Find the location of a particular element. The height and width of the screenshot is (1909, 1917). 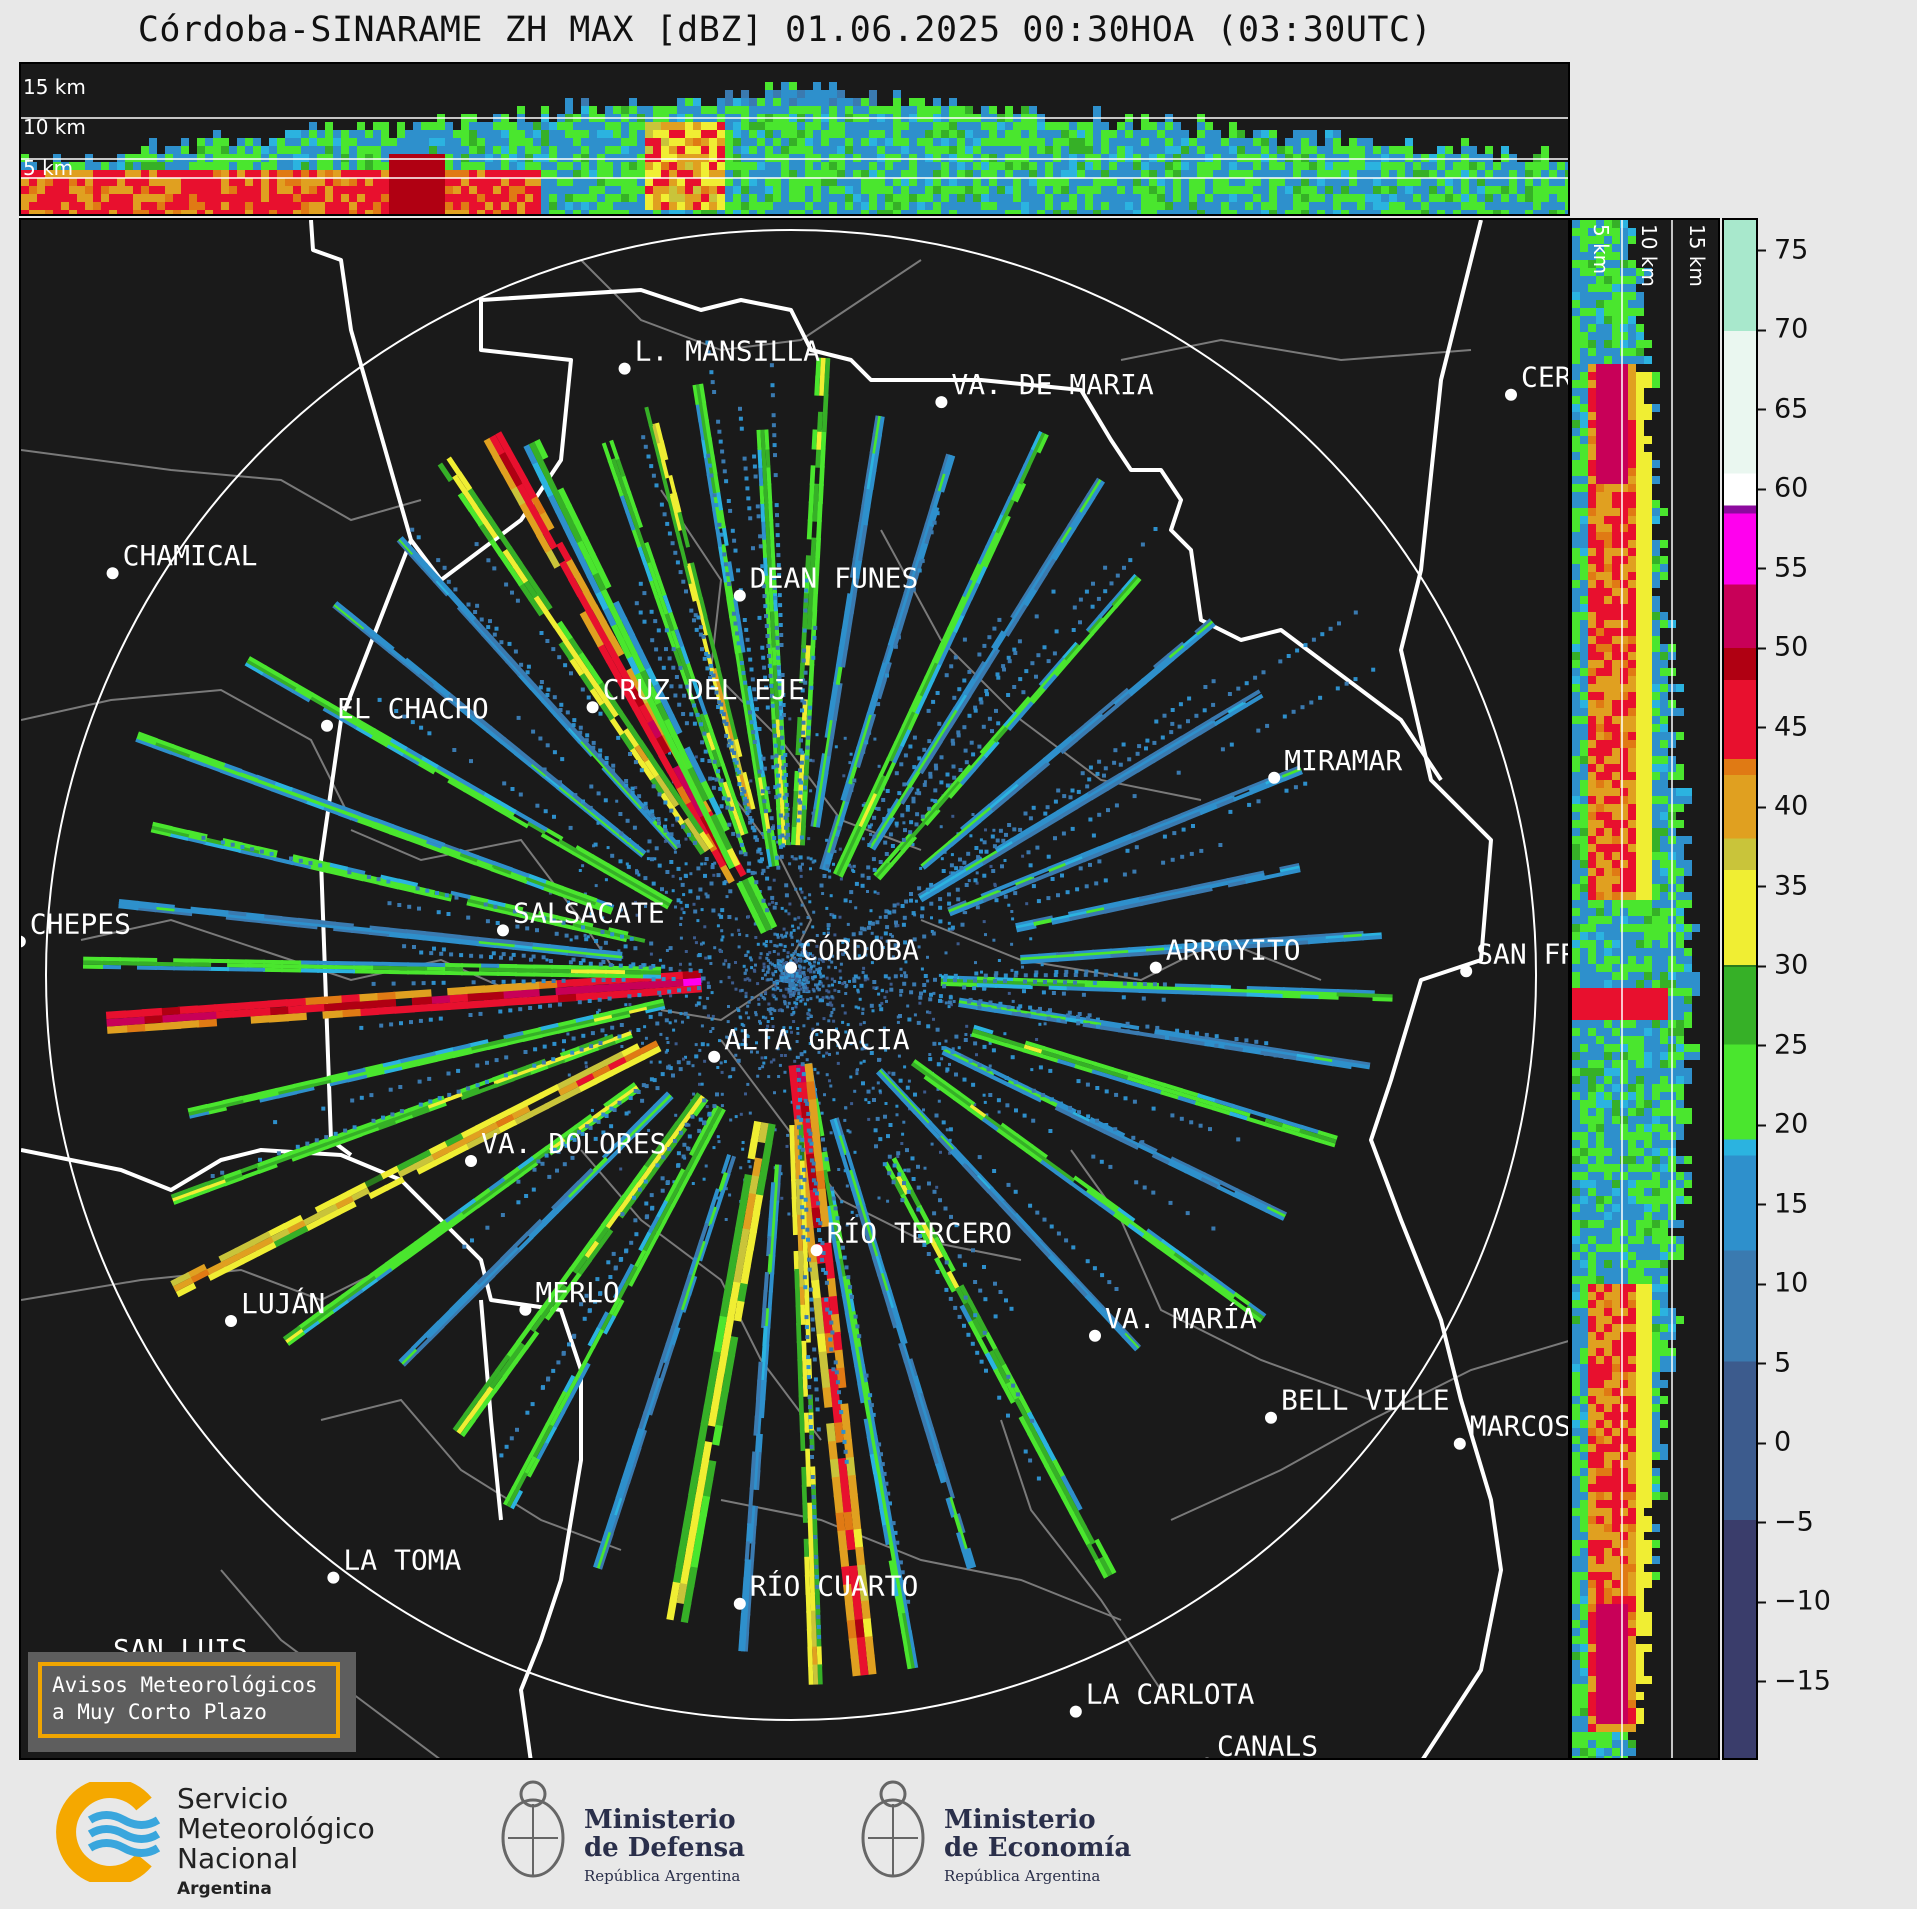

city-marker: VA. DOLORES is located at coordinates (565, 1147).